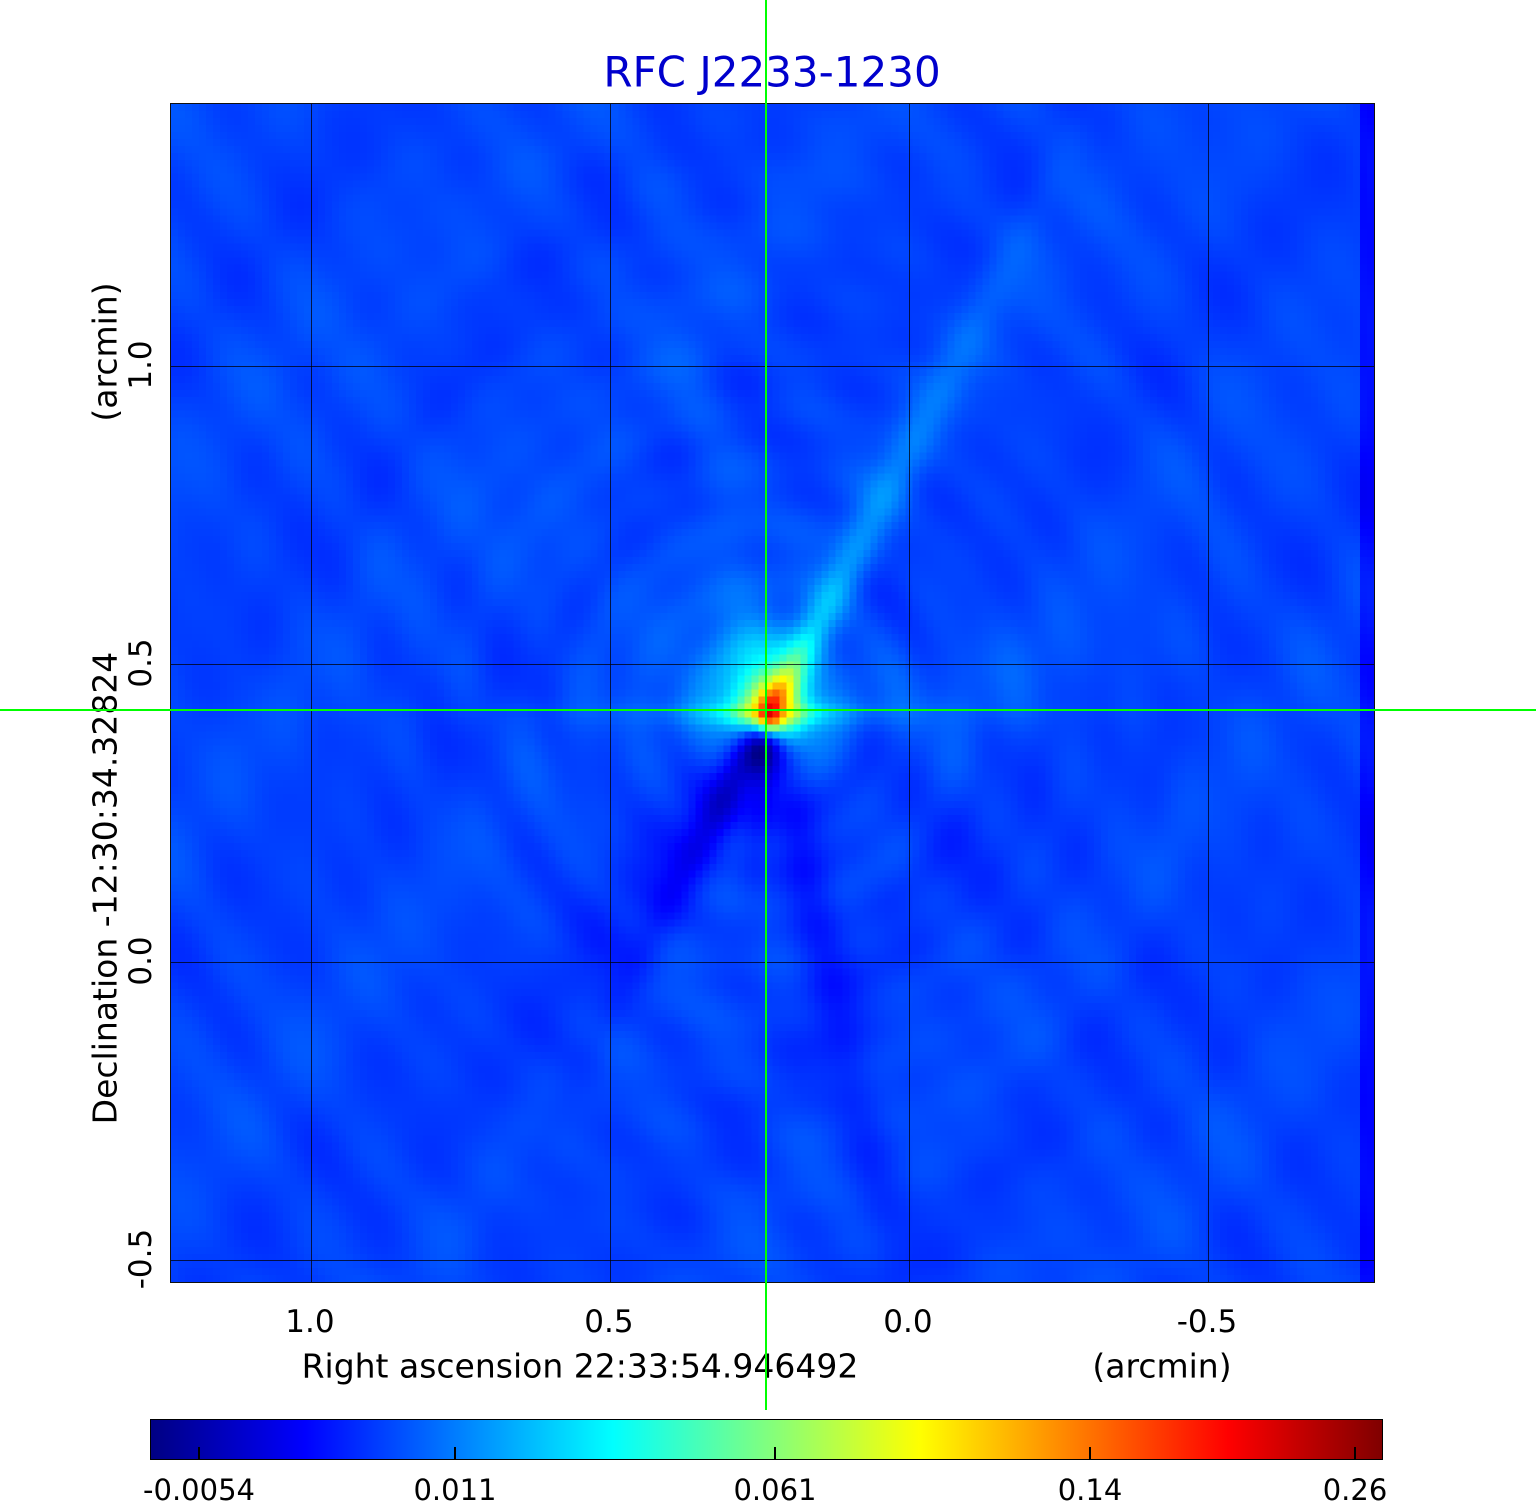  What do you see at coordinates (609, 1322) in the screenshot?
I see `x-tick-label: 0.5` at bounding box center [609, 1322].